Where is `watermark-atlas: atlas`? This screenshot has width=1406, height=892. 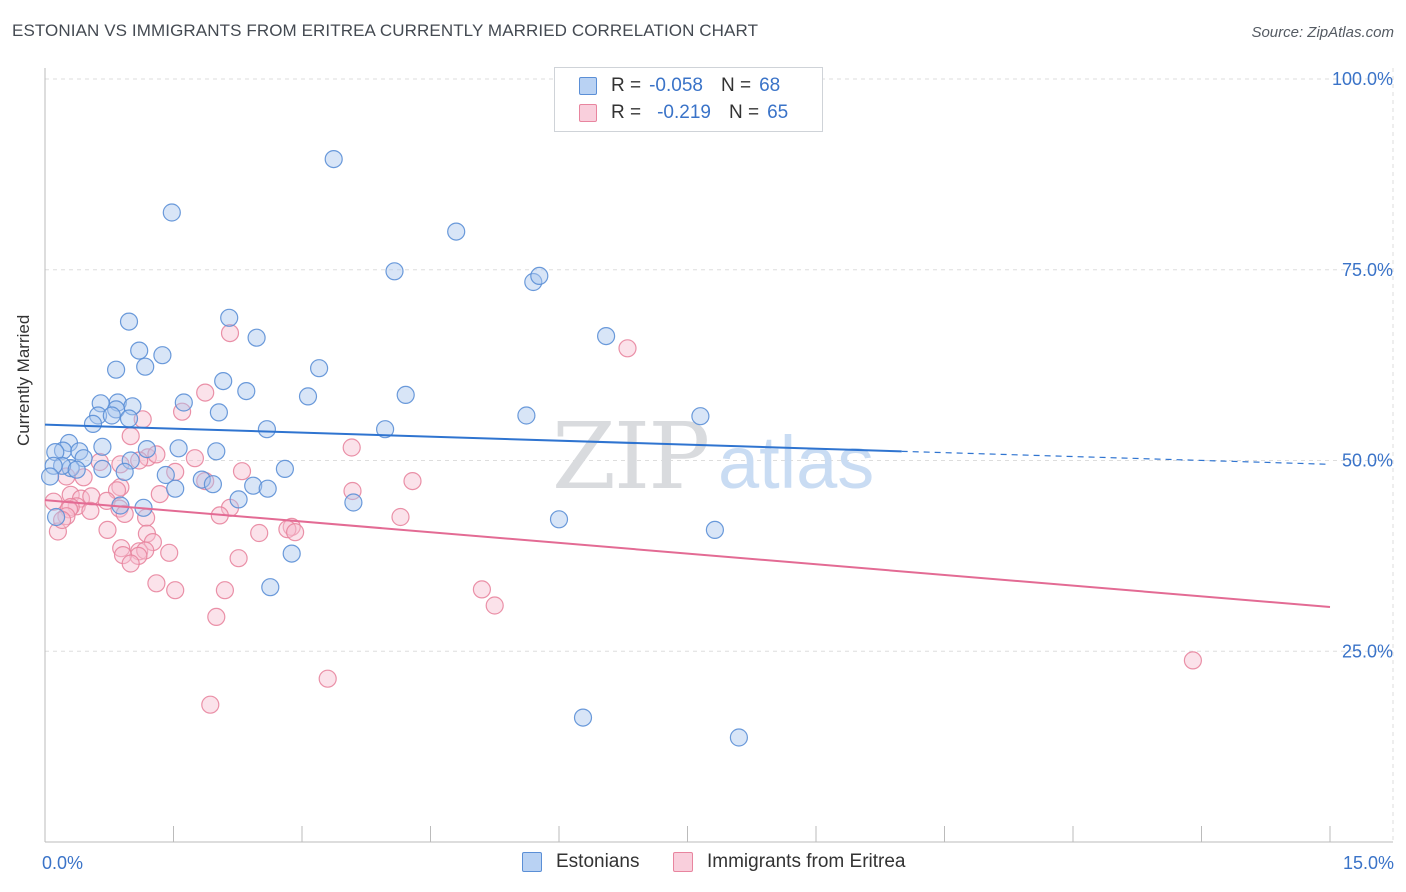
watermark-atlas: atlas is located at coordinates (796, 462).